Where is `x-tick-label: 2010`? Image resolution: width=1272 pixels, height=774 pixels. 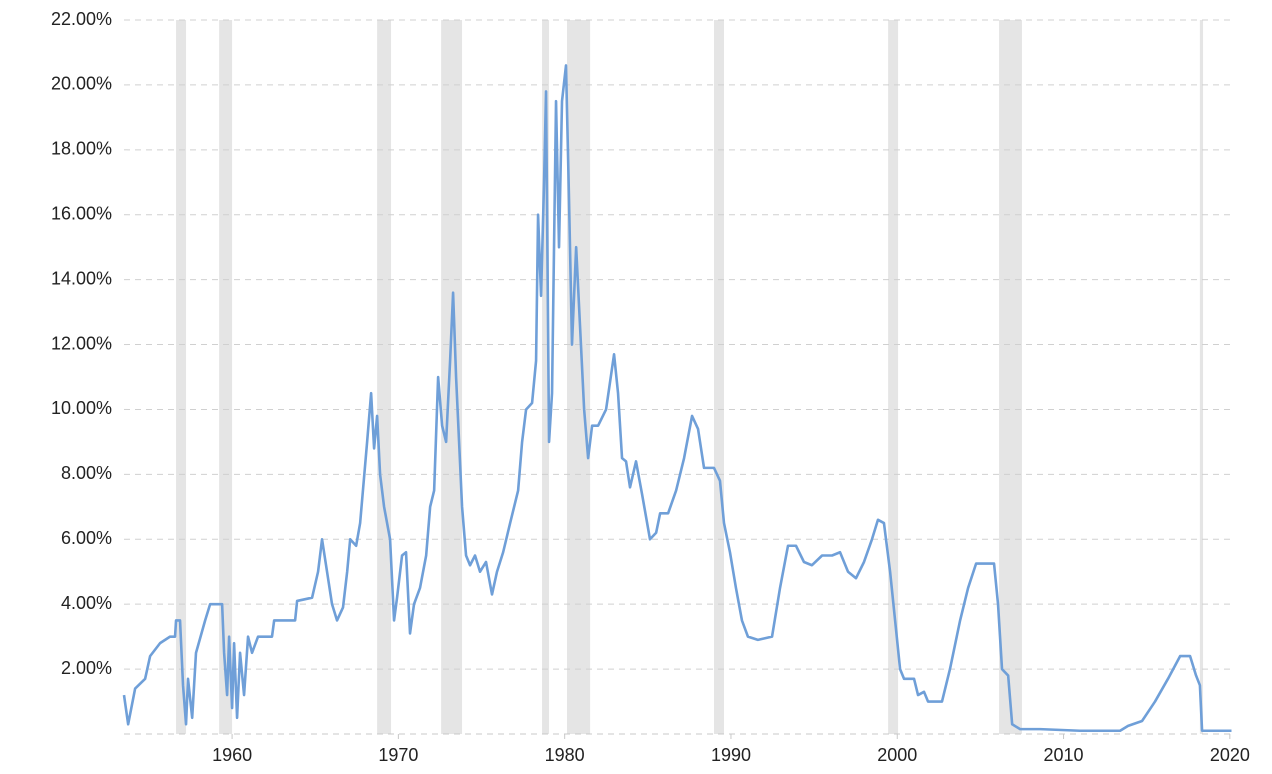
x-tick-label: 2010 is located at coordinates (1064, 755).